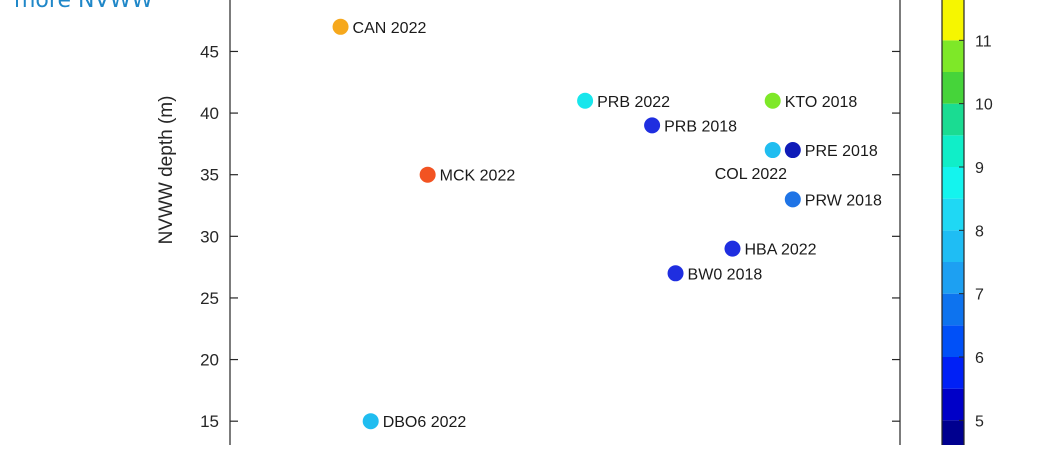 The image size is (1048, 450). I want to click on y-tick-label: 25, so click(209, 298).